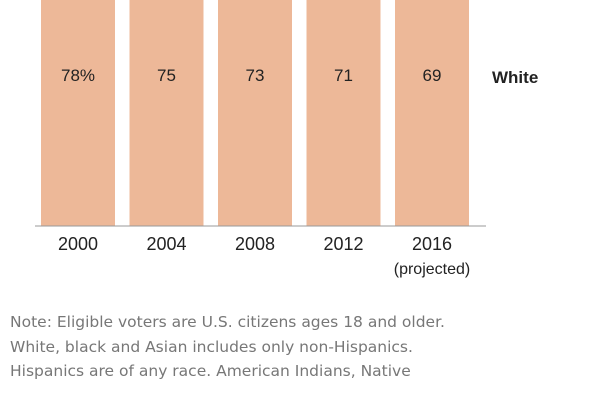 This screenshot has height=400, width=600. What do you see at coordinates (166, 75) in the screenshot?
I see `value-label-2004: 75` at bounding box center [166, 75].